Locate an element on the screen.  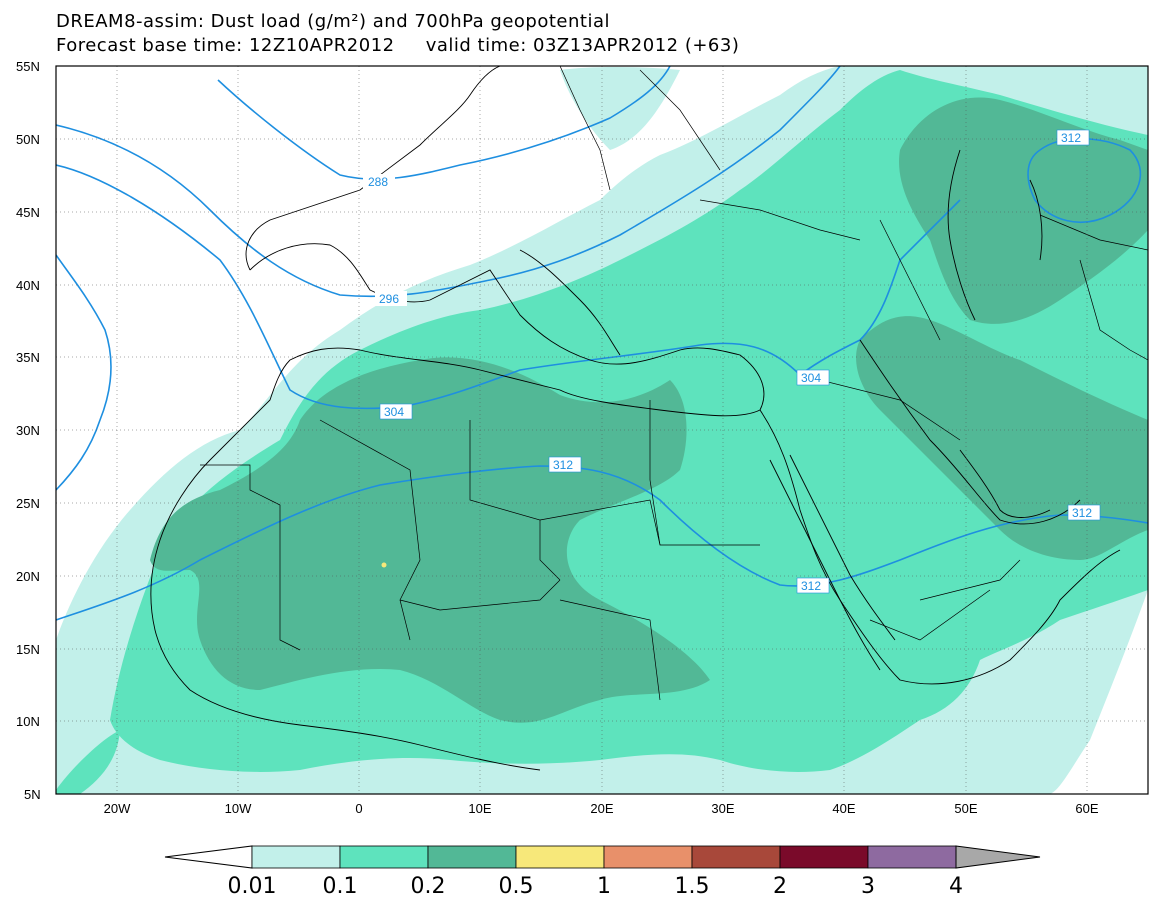
lat-label: 20N is located at coordinates (28, 576).